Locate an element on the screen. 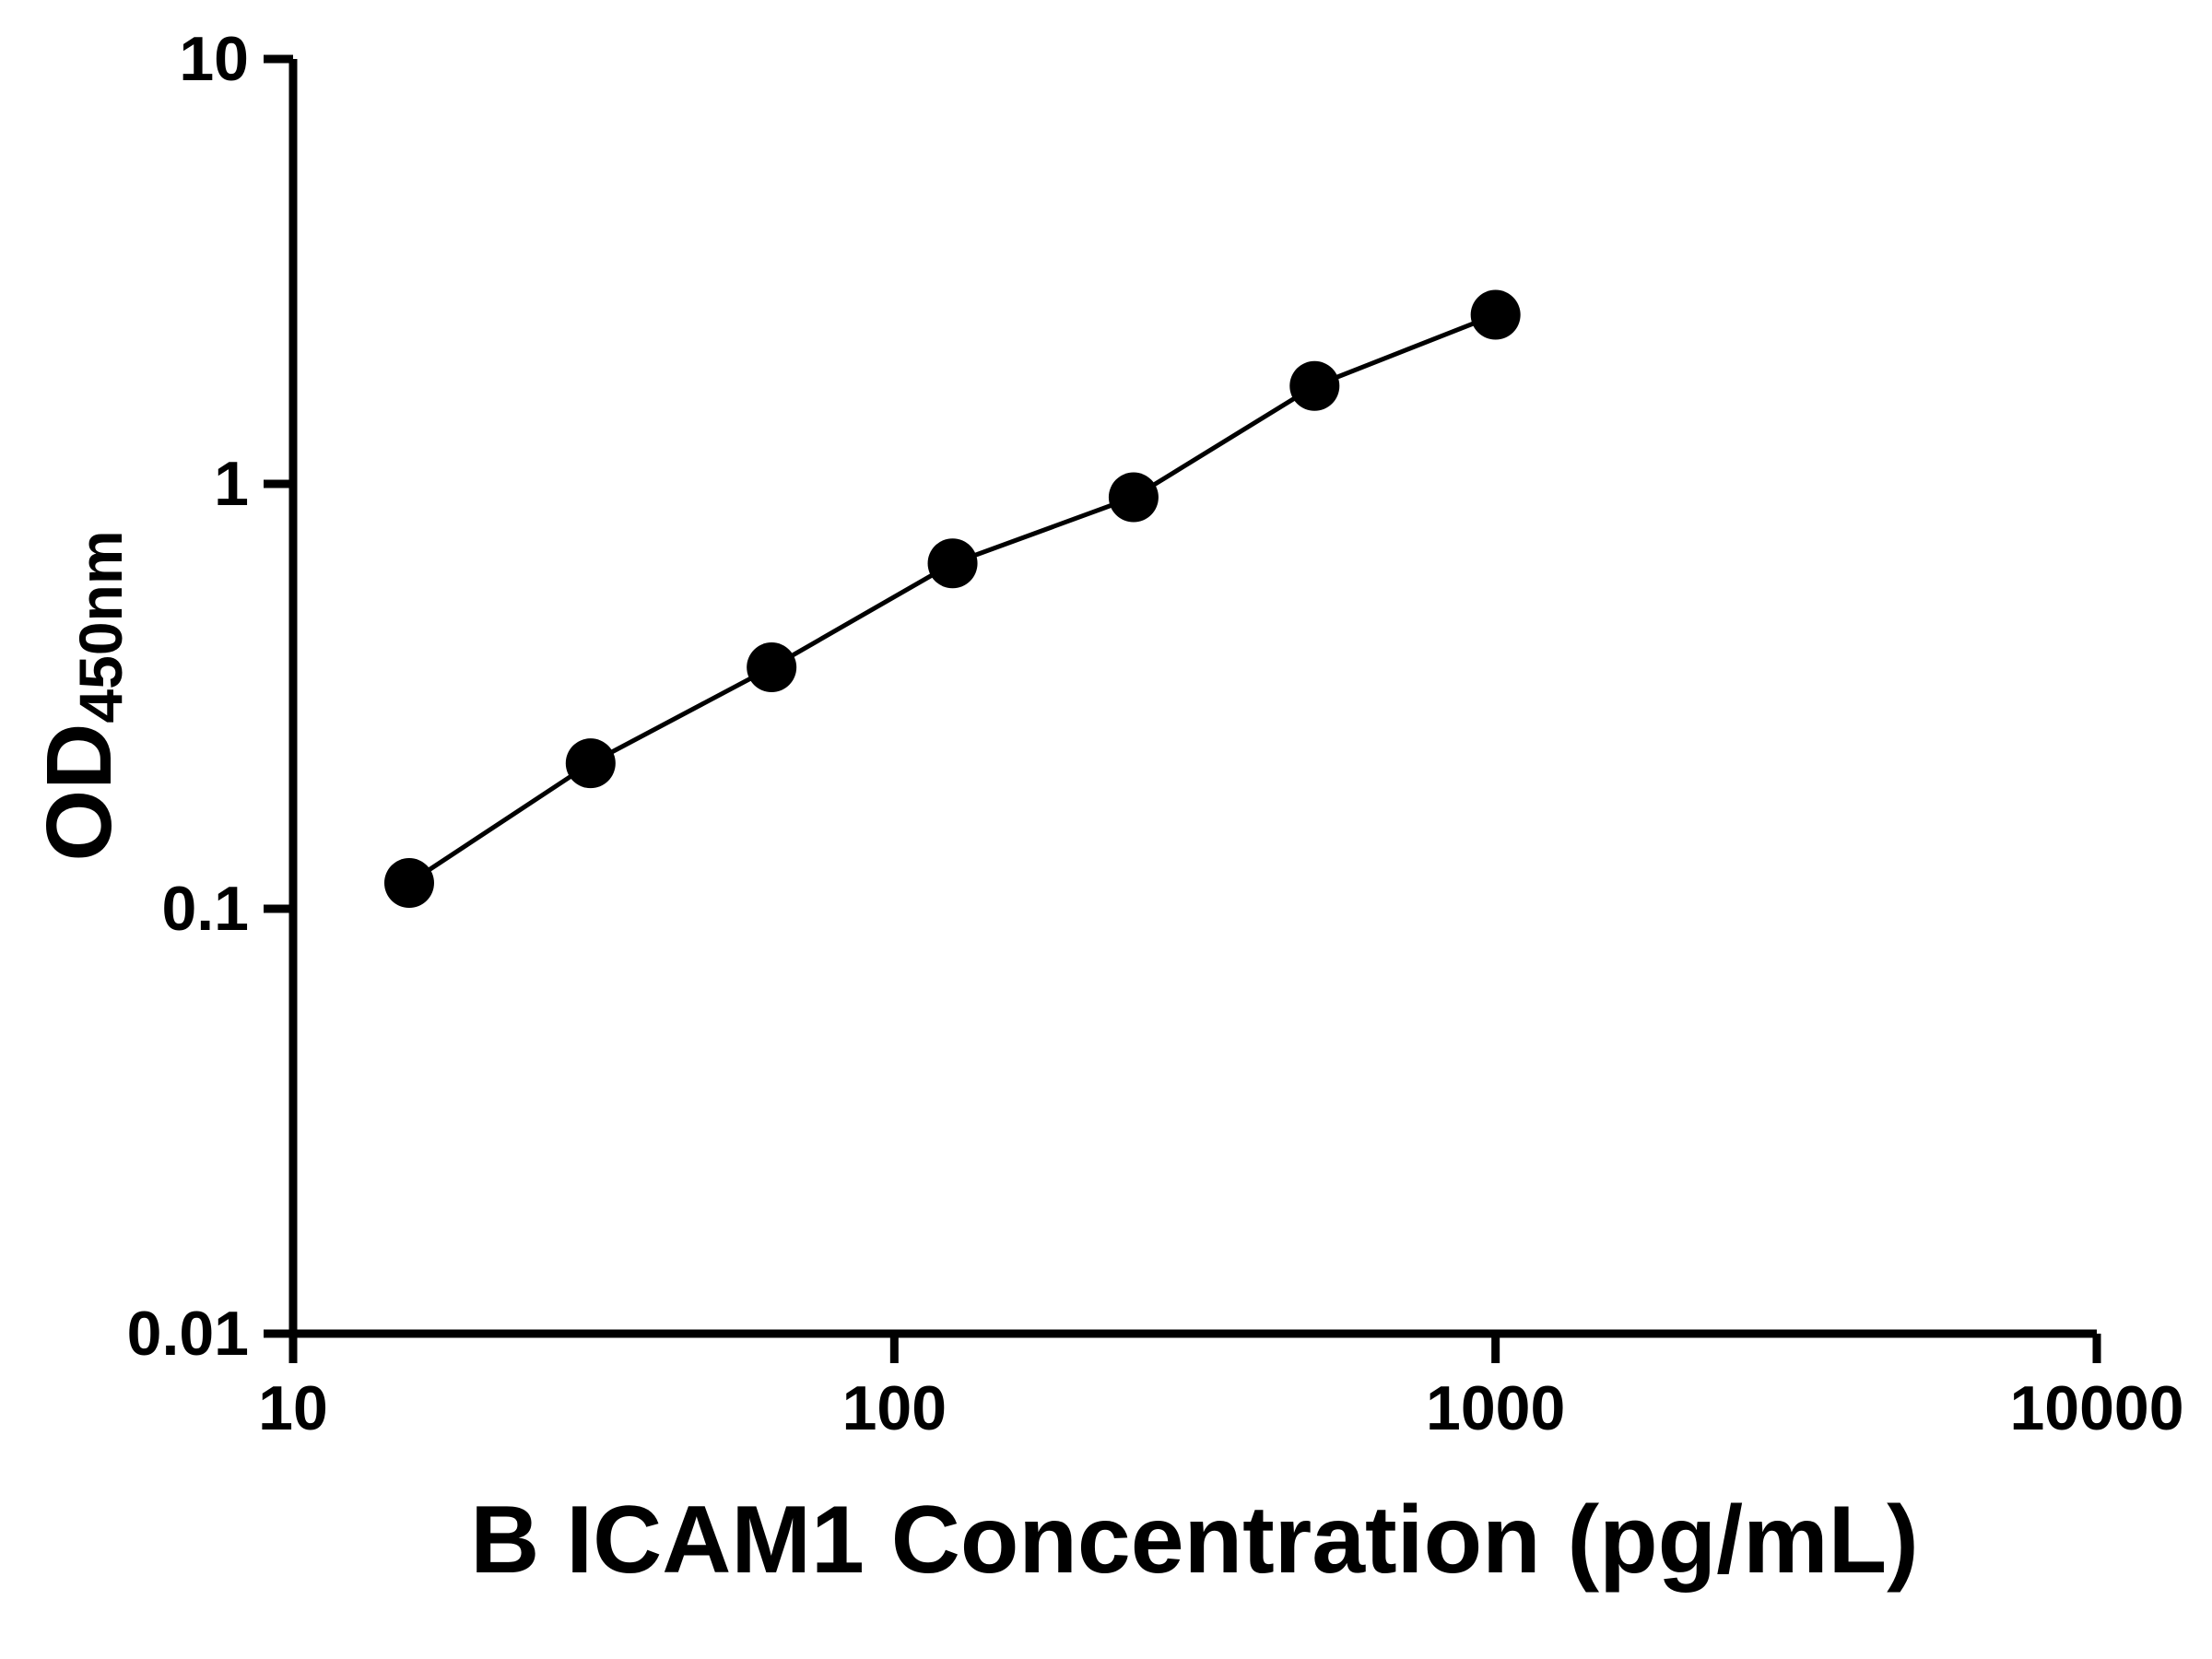  x-axis-label: B ICAM1 Concentration (pg/mL) is located at coordinates (1194, 1540).